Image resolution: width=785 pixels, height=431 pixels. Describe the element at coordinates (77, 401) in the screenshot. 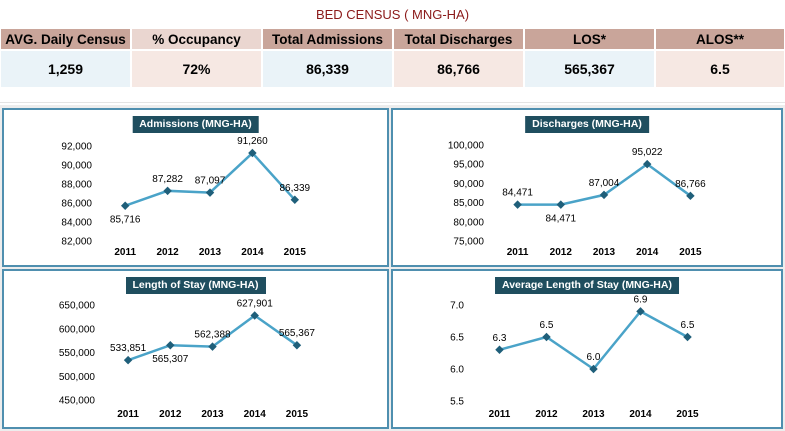

I see `y-tick-label: 450,000` at that location.